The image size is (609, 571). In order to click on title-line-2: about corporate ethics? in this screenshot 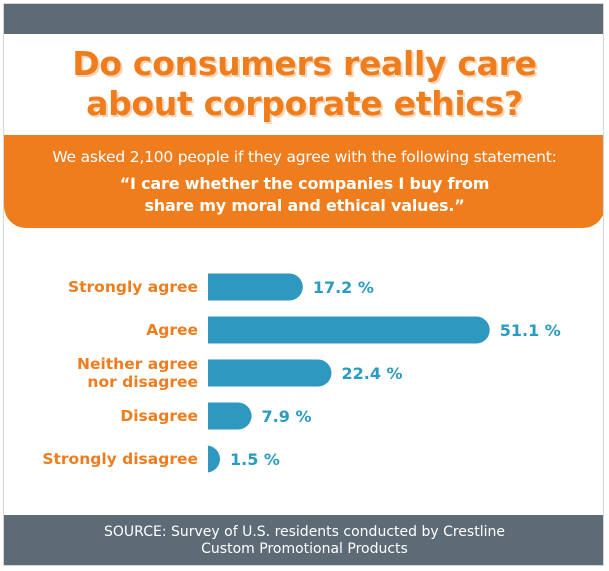, I will do `click(304, 103)`.